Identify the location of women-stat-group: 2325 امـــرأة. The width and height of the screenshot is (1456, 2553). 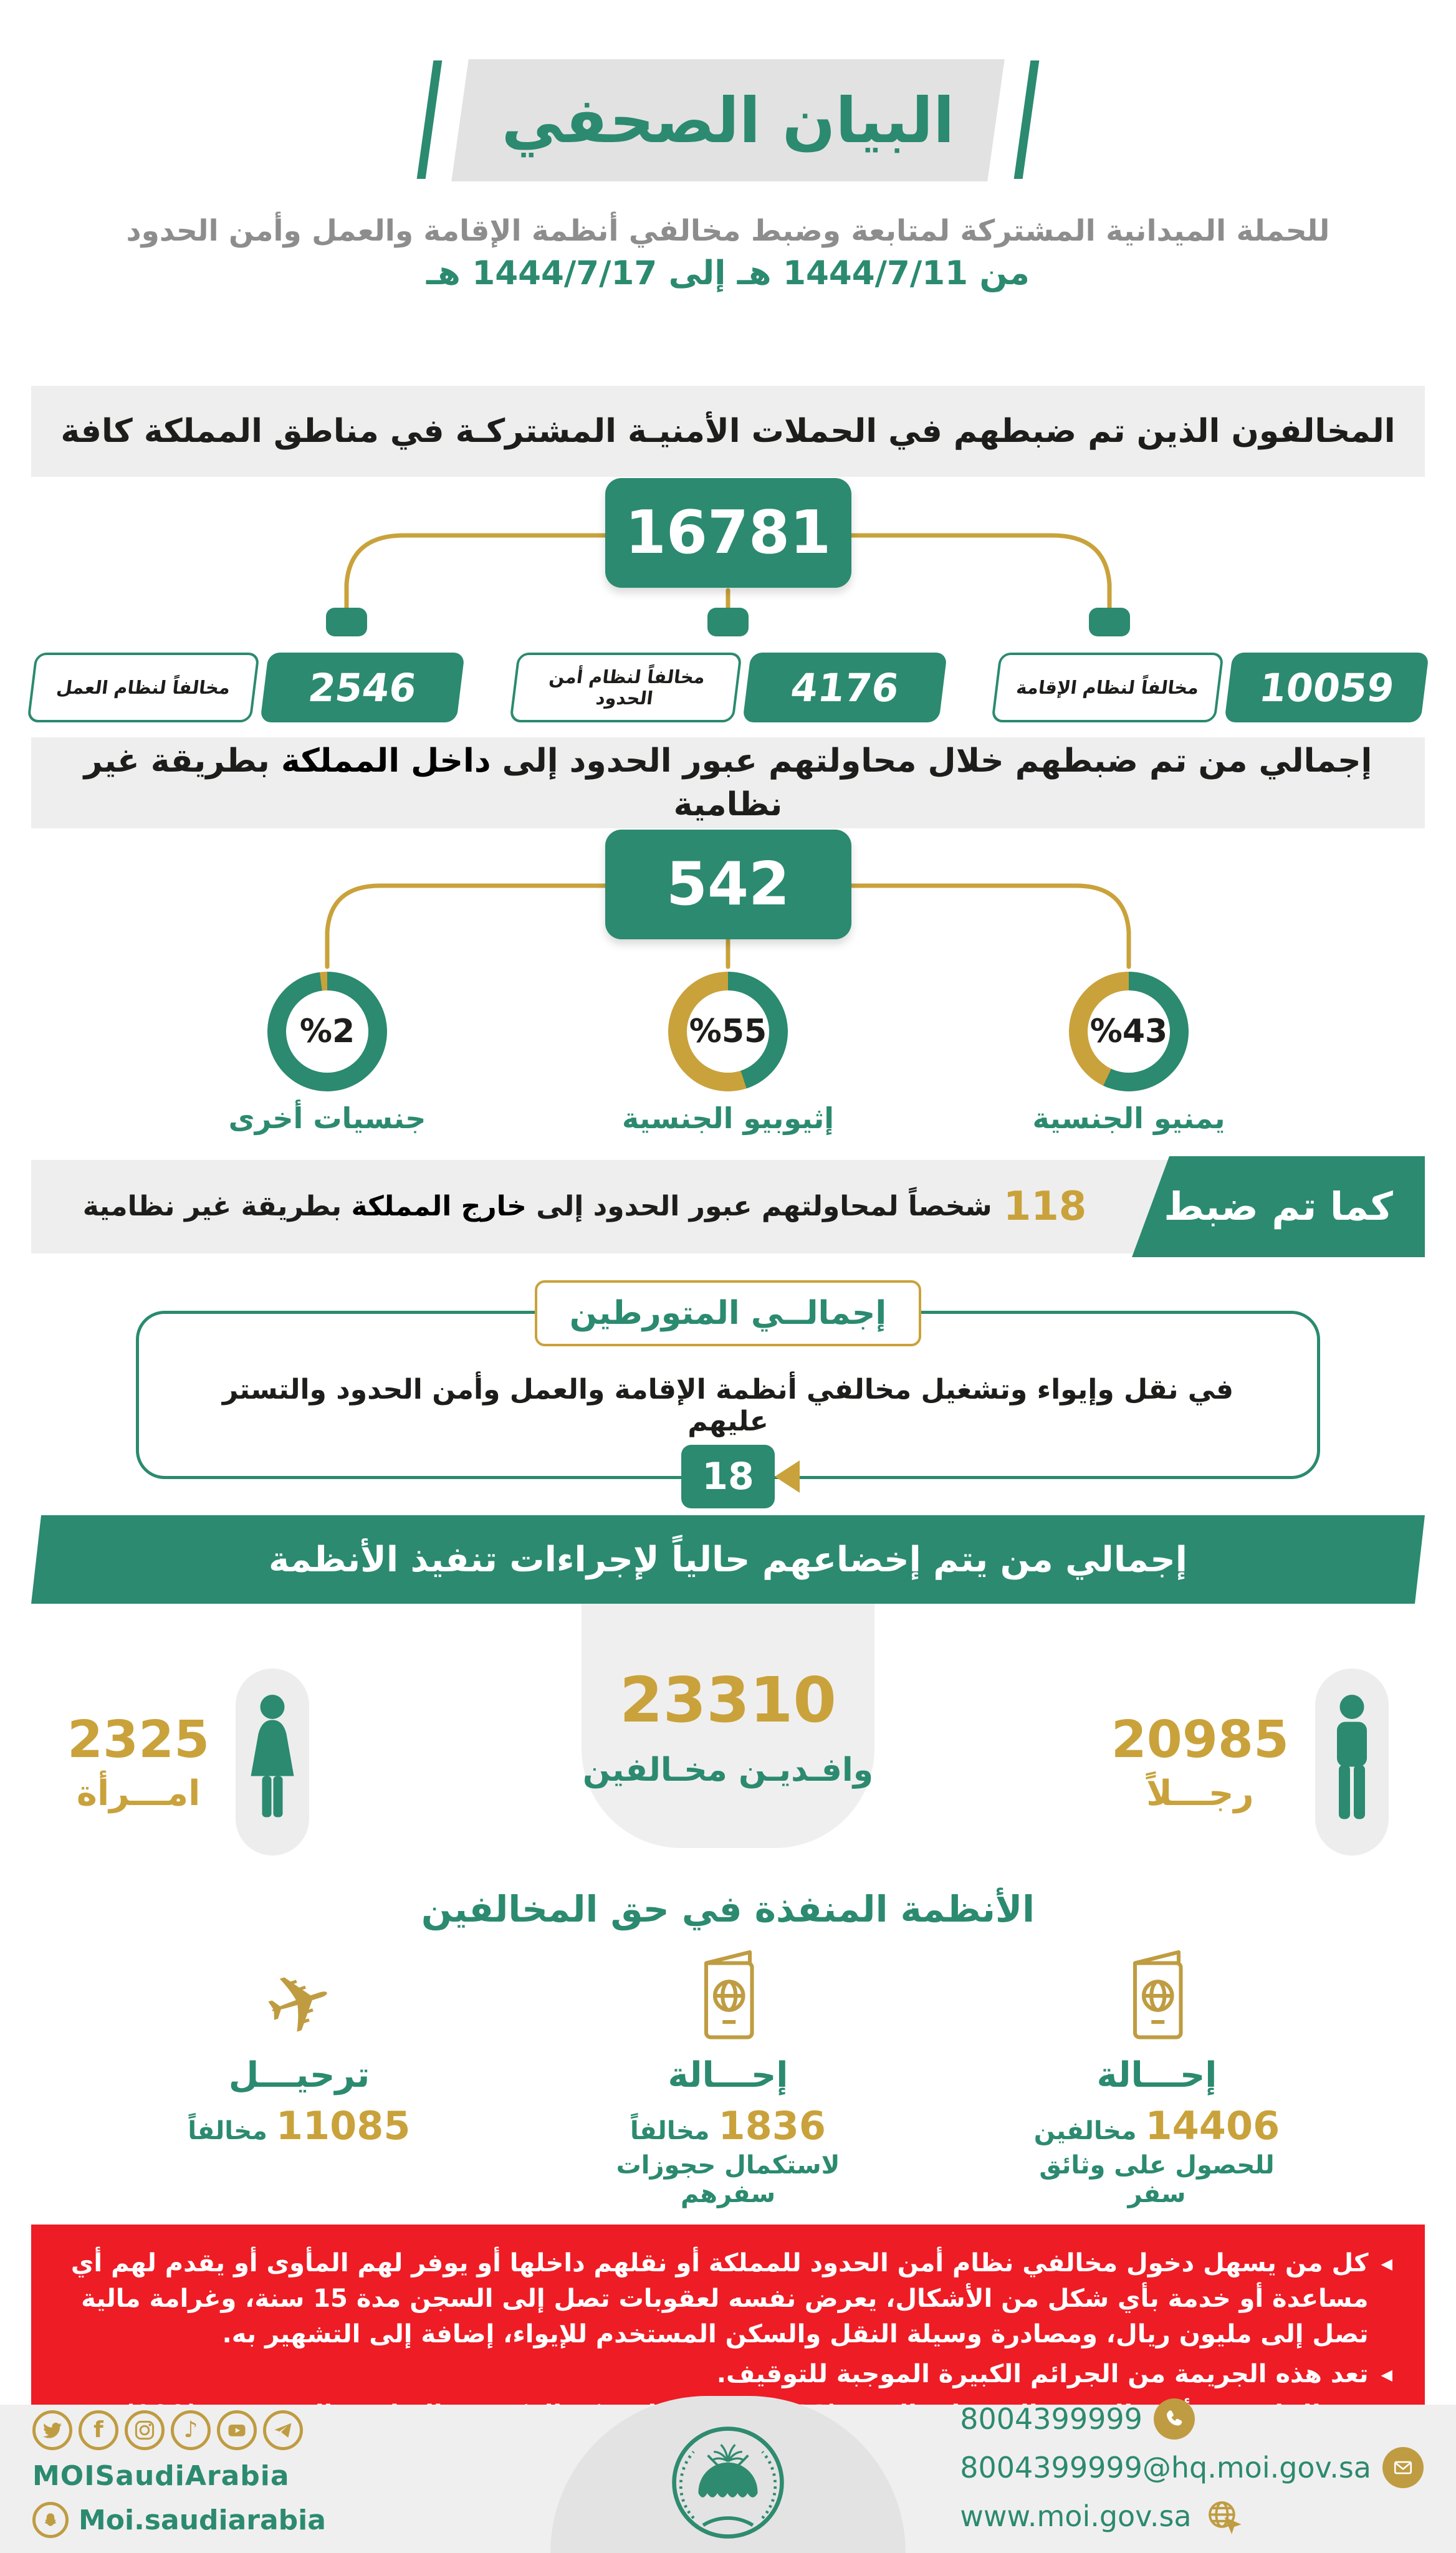
(189, 1762).